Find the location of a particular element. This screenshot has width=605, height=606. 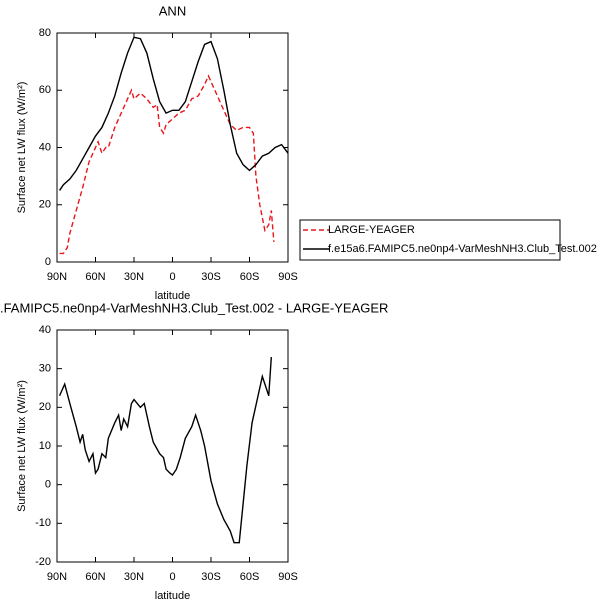

legend-label: LARGE-YEAGER is located at coordinates (371, 230).